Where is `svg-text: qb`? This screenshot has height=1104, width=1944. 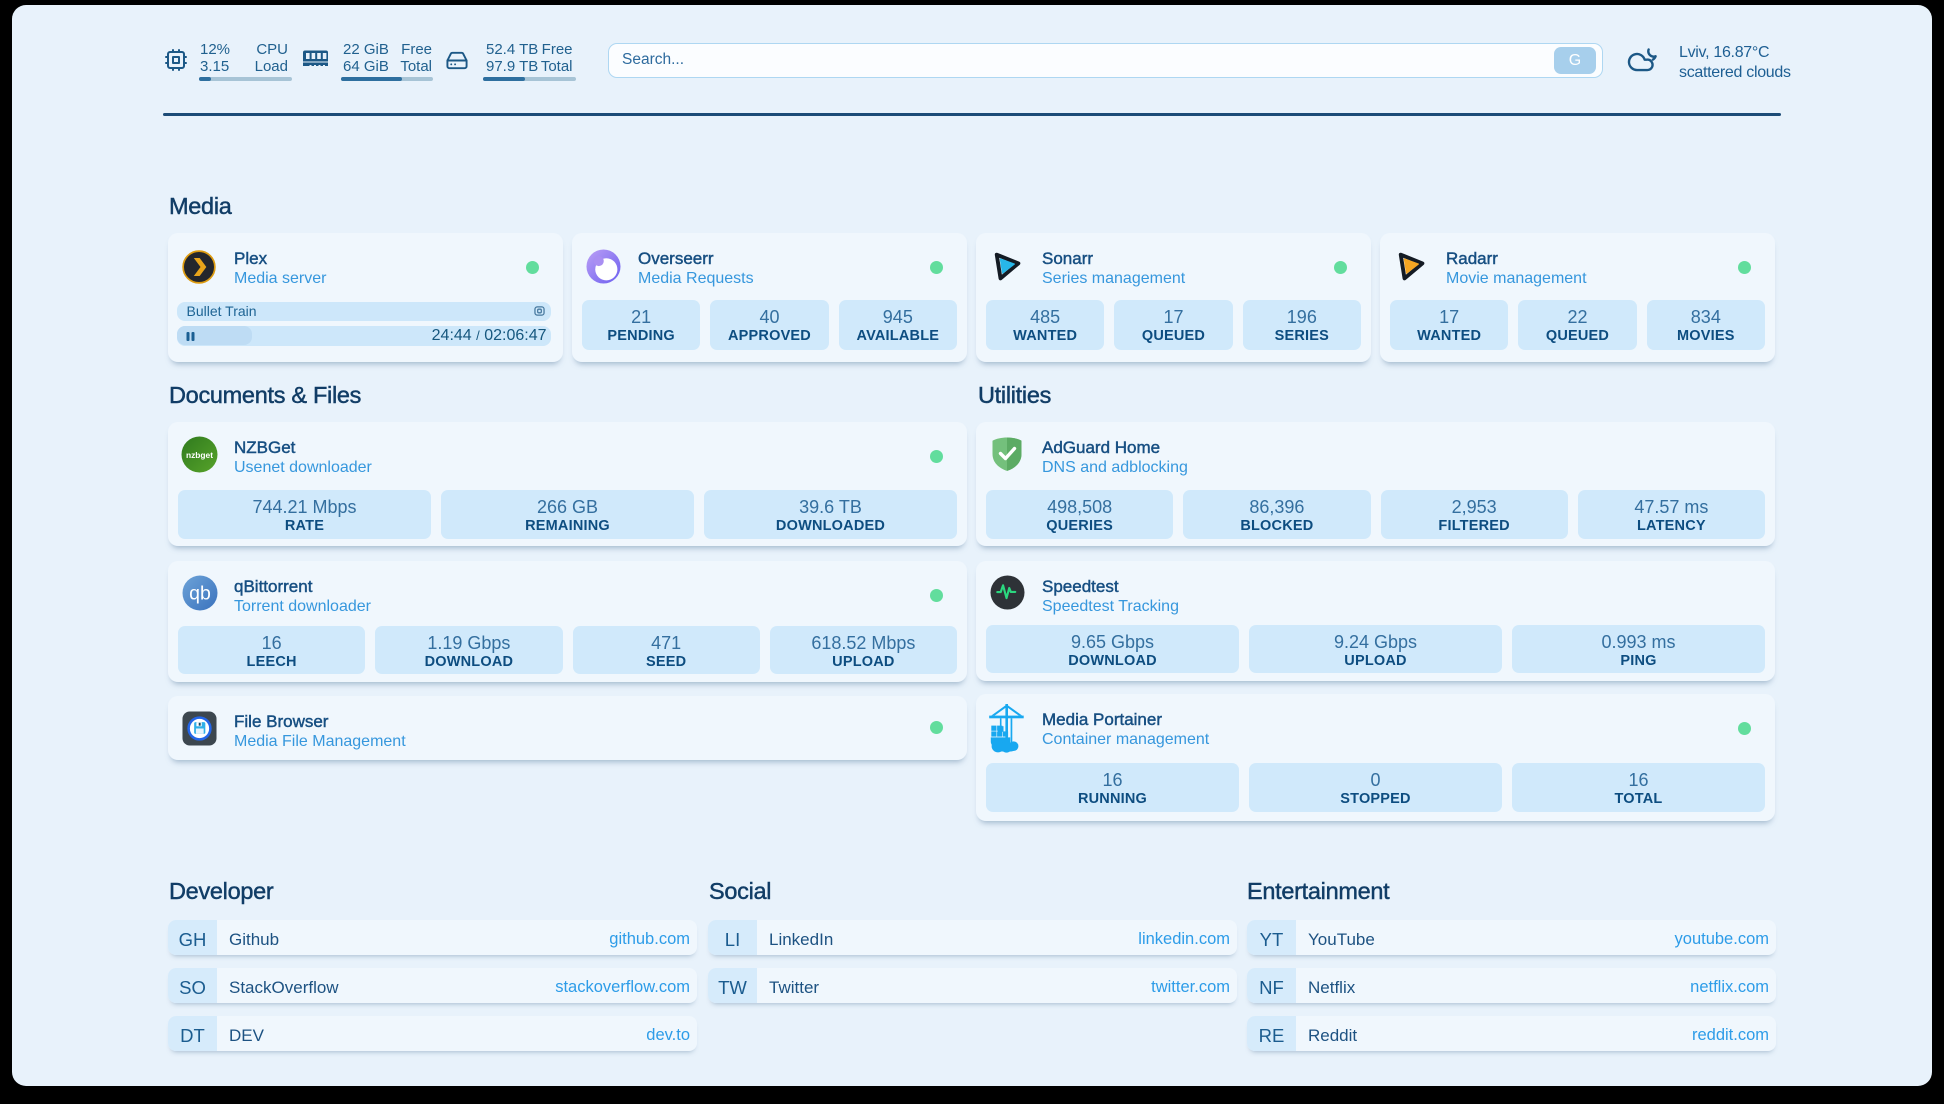 svg-text: qb is located at coordinates (200, 593).